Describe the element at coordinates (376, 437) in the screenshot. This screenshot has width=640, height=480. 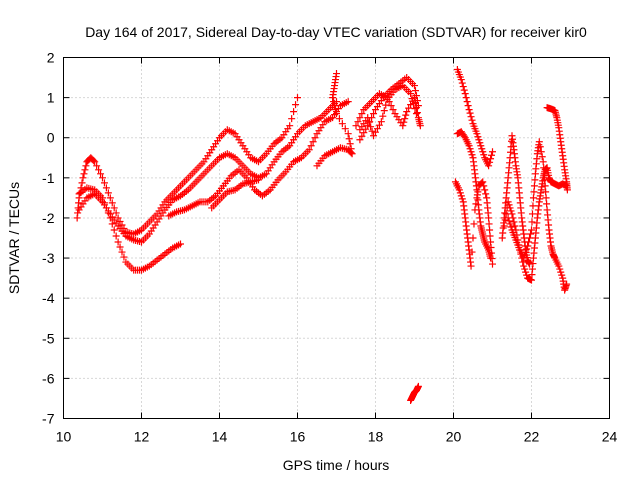
I see `x-tick-label: 18` at that location.